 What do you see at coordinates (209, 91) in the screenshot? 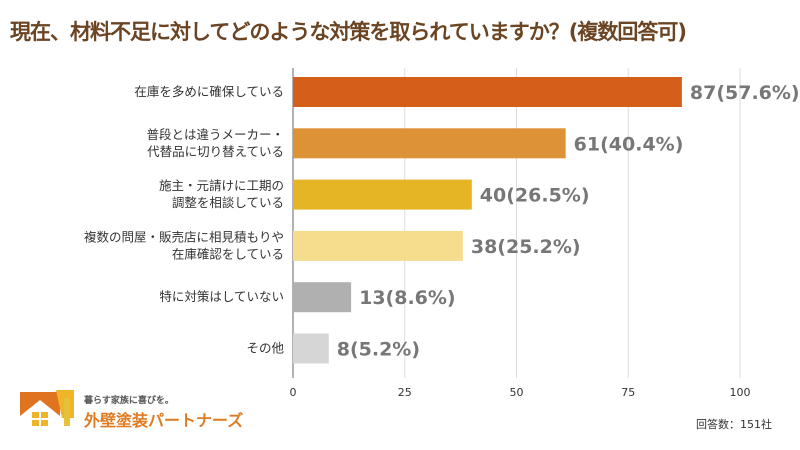
I see `category-label: 在庫を多めに確保している` at bounding box center [209, 91].